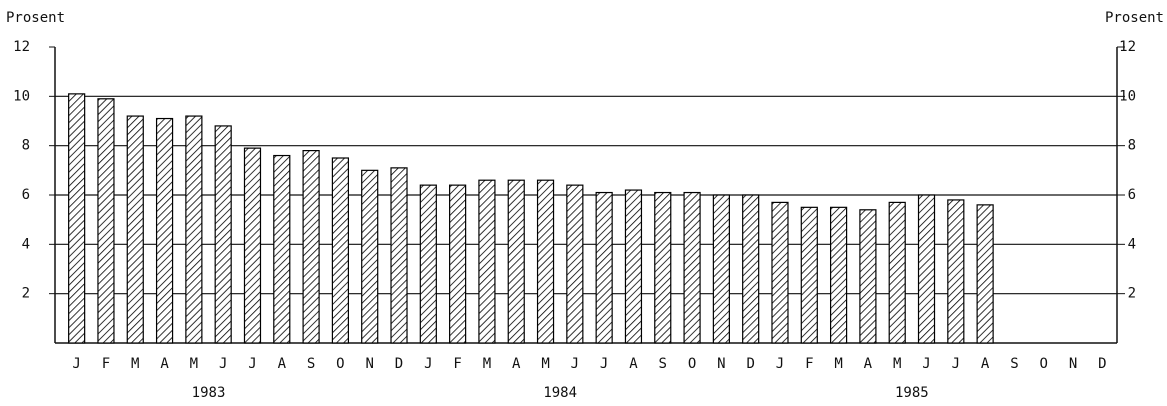  What do you see at coordinates (26, 195) in the screenshot?
I see `y-tick-label: 6` at bounding box center [26, 195].